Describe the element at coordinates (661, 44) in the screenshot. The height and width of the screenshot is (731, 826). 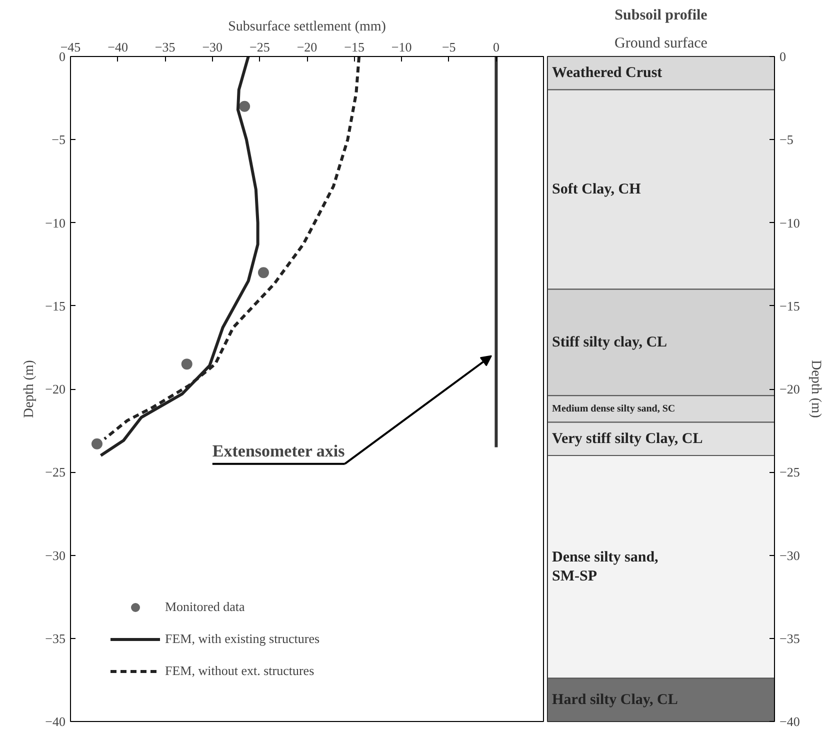
I see `chart-subtitle: Ground surface` at that location.